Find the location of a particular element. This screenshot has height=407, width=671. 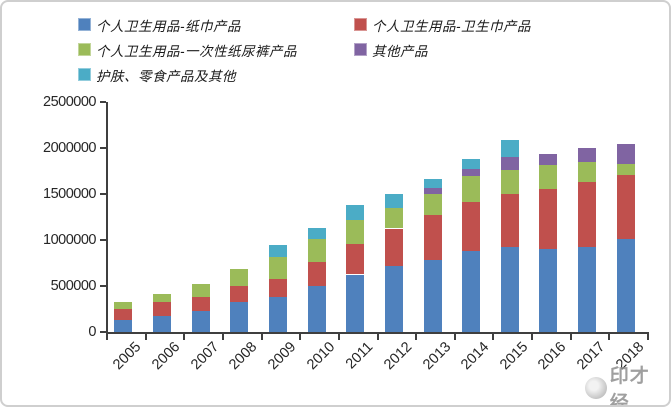

bar-segment-2016-series2 is located at coordinates (548, 177).